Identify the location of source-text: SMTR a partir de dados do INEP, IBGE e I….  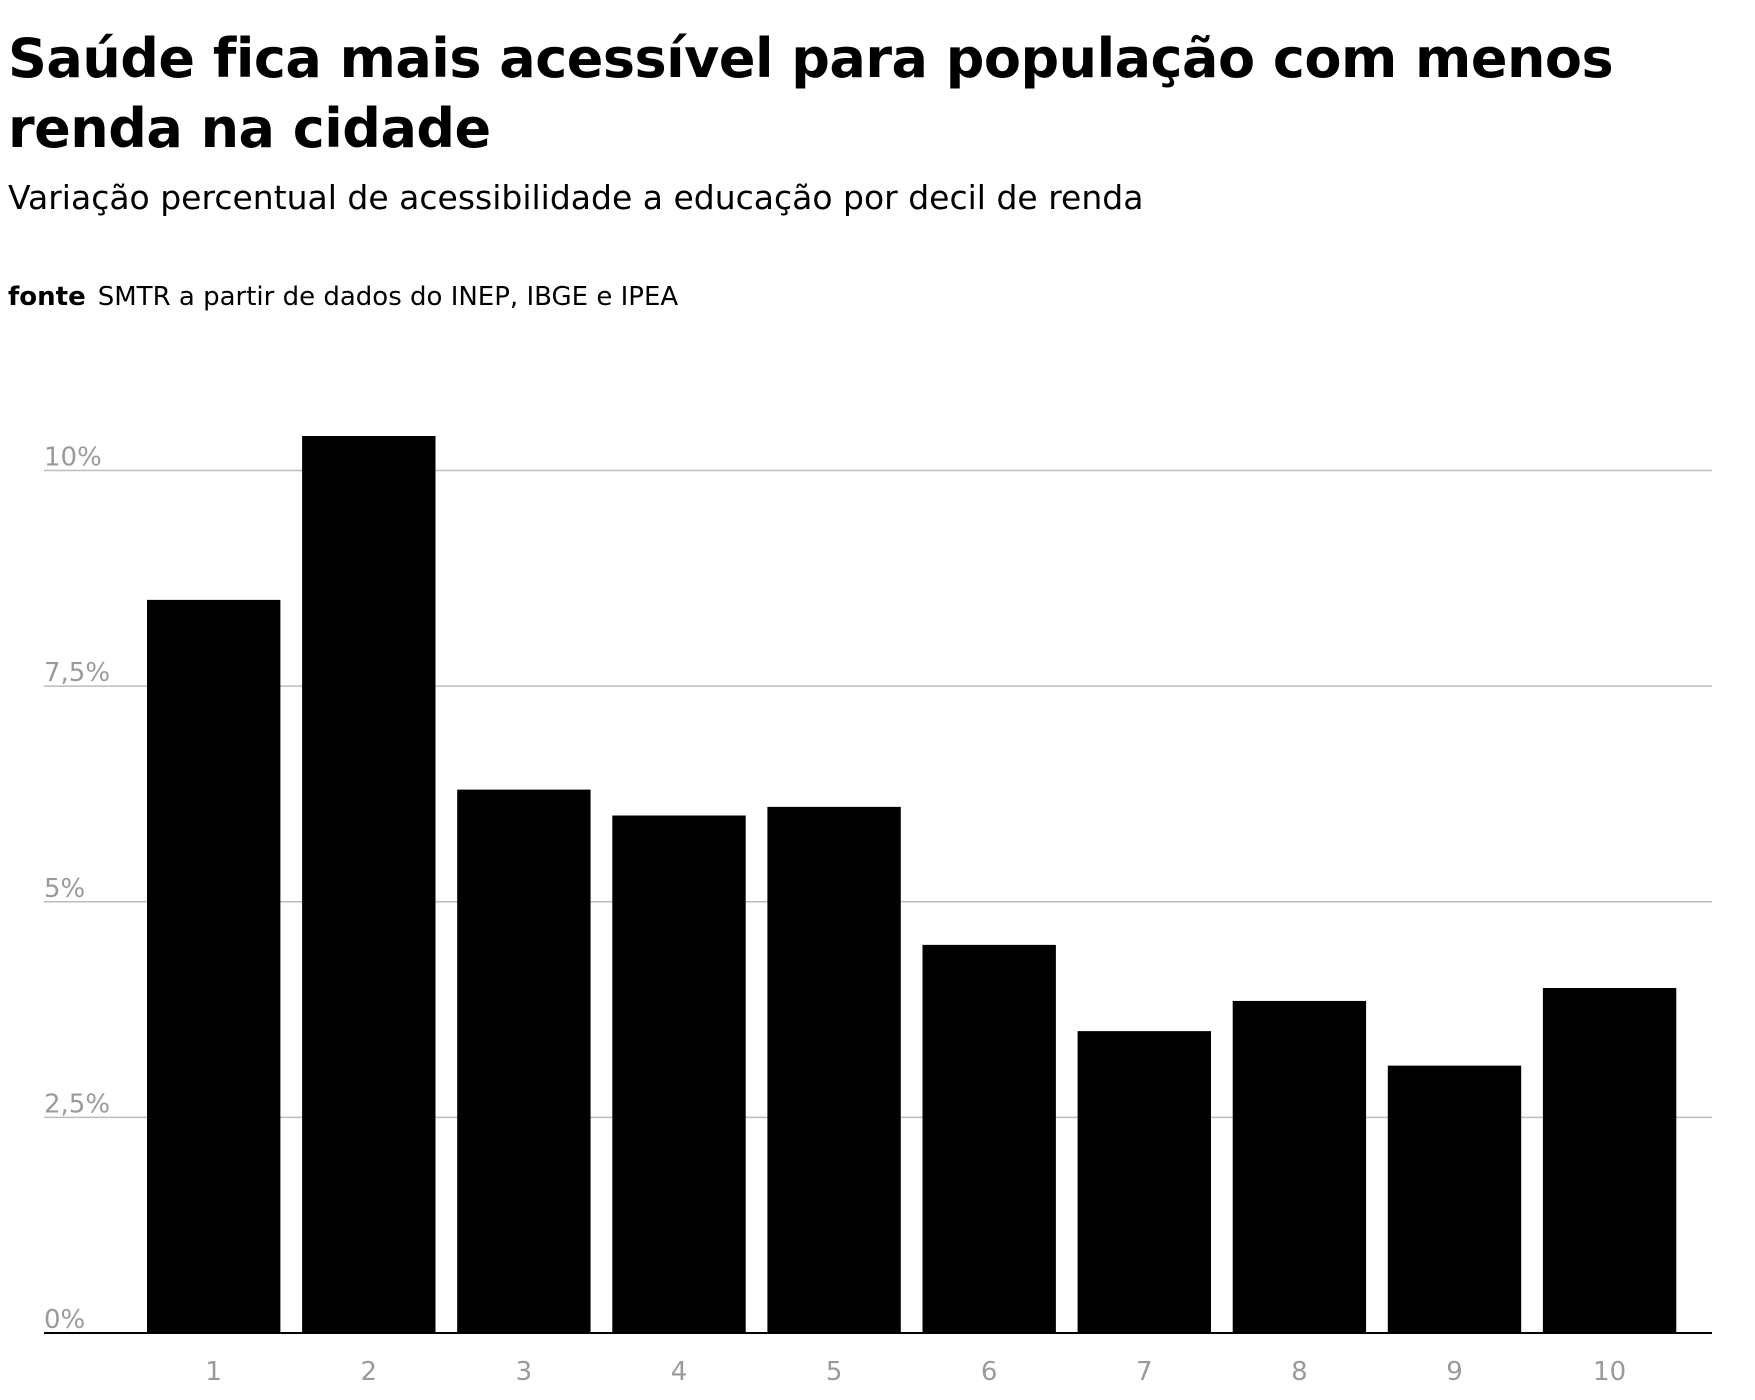
(388, 297).